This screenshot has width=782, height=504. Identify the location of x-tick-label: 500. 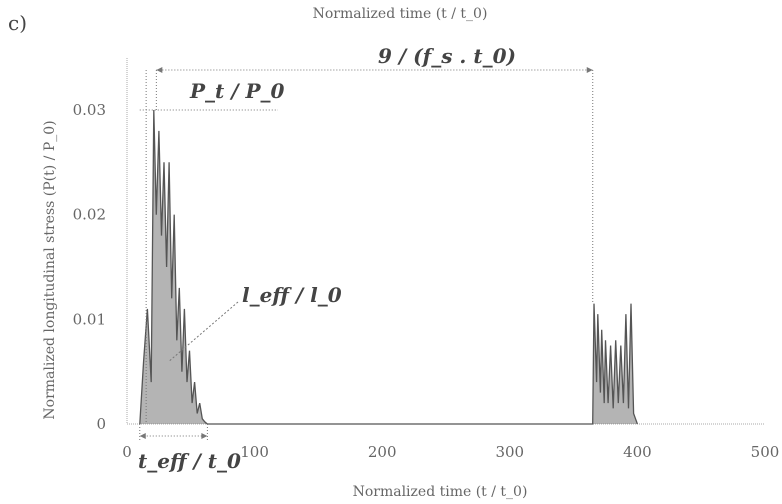
(765, 452).